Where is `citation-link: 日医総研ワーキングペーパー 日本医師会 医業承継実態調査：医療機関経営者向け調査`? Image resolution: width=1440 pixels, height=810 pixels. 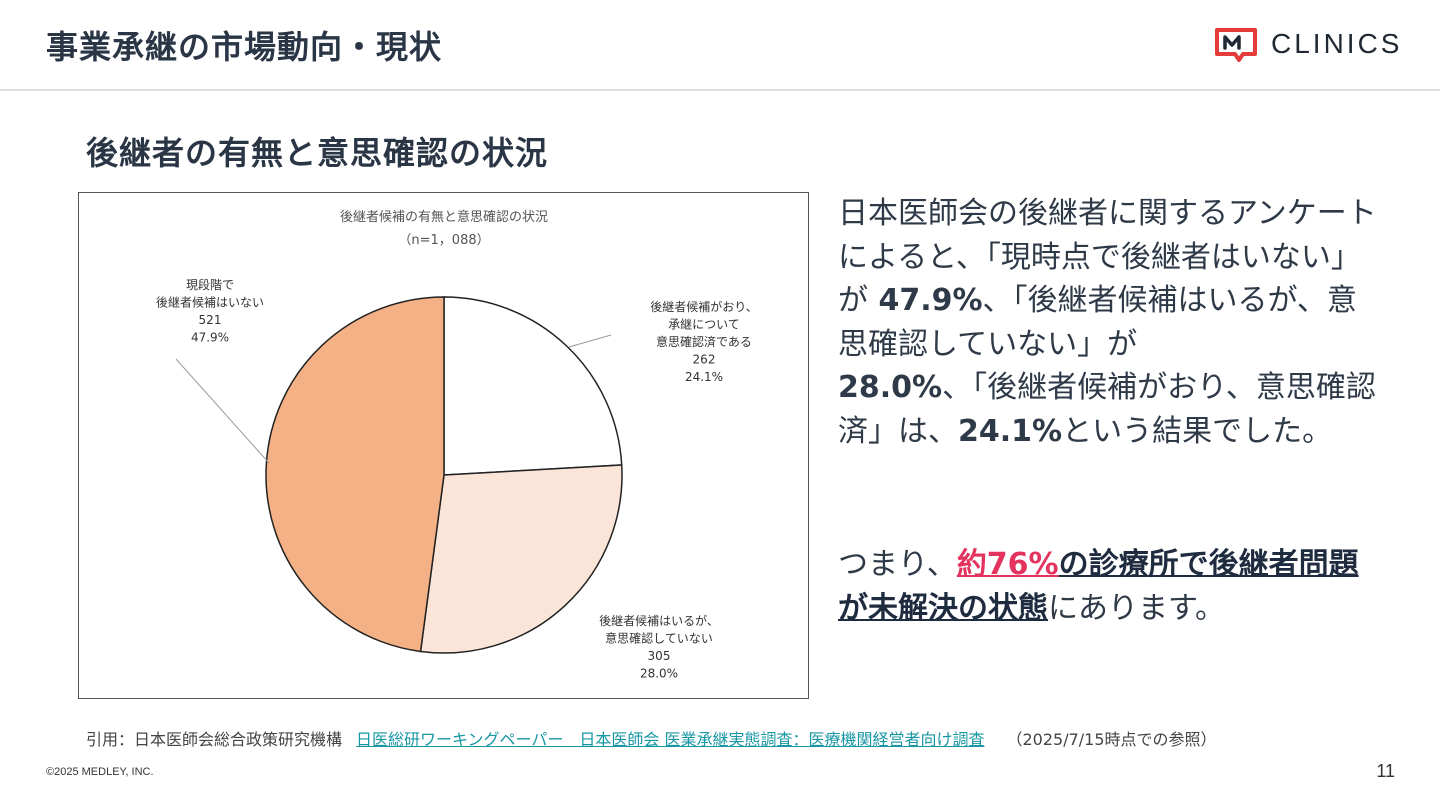 citation-link: 日医総研ワーキングペーパー 日本医師会 医業承継実態調査：医療機関経営者向け調査 is located at coordinates (670, 739).